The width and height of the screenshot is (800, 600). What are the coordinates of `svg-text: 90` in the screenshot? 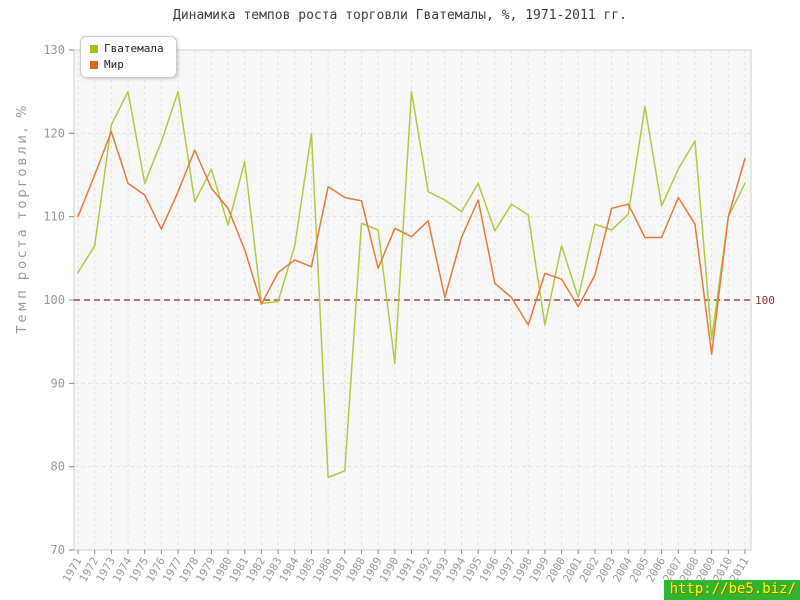 It's located at (58, 383).